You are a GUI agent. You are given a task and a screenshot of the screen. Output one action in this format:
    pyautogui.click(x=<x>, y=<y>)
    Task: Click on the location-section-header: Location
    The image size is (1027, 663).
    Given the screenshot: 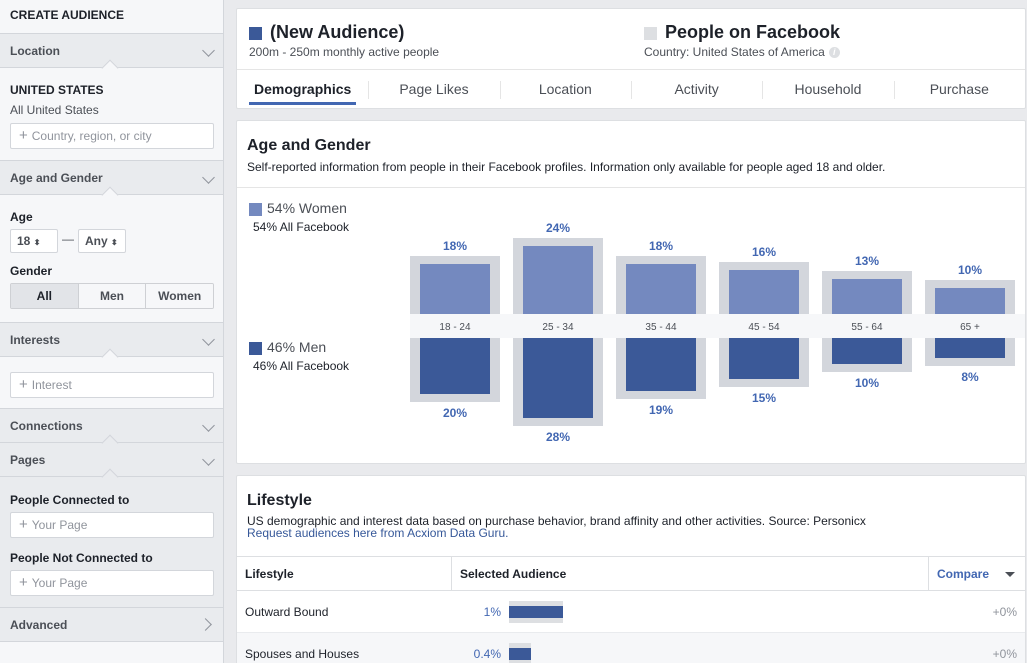 What is the action you would take?
    pyautogui.click(x=111, y=55)
    